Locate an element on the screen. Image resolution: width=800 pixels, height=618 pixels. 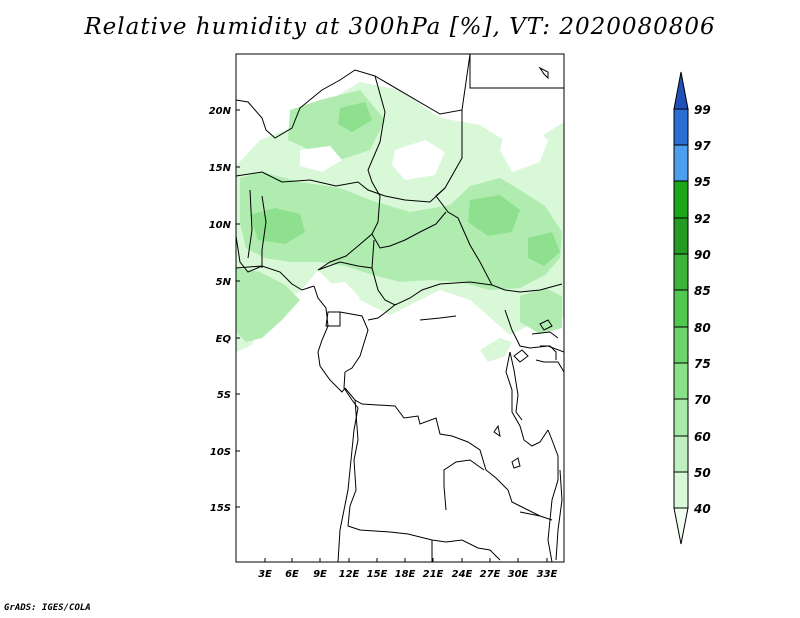
lat-label: 20N is located at coordinates (220, 111).